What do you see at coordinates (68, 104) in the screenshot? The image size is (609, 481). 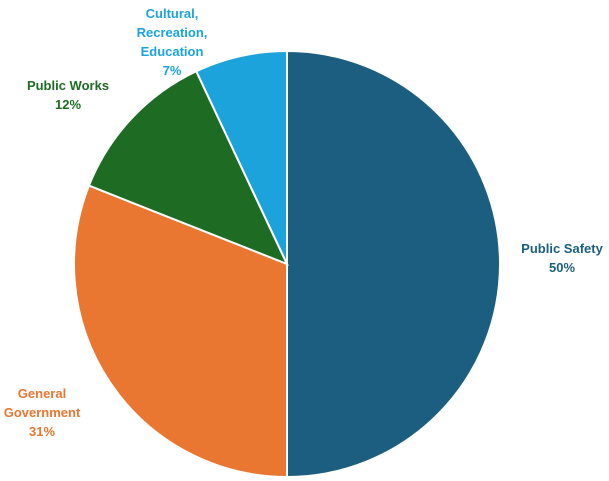 I see `slice-value-label: 12%` at bounding box center [68, 104].